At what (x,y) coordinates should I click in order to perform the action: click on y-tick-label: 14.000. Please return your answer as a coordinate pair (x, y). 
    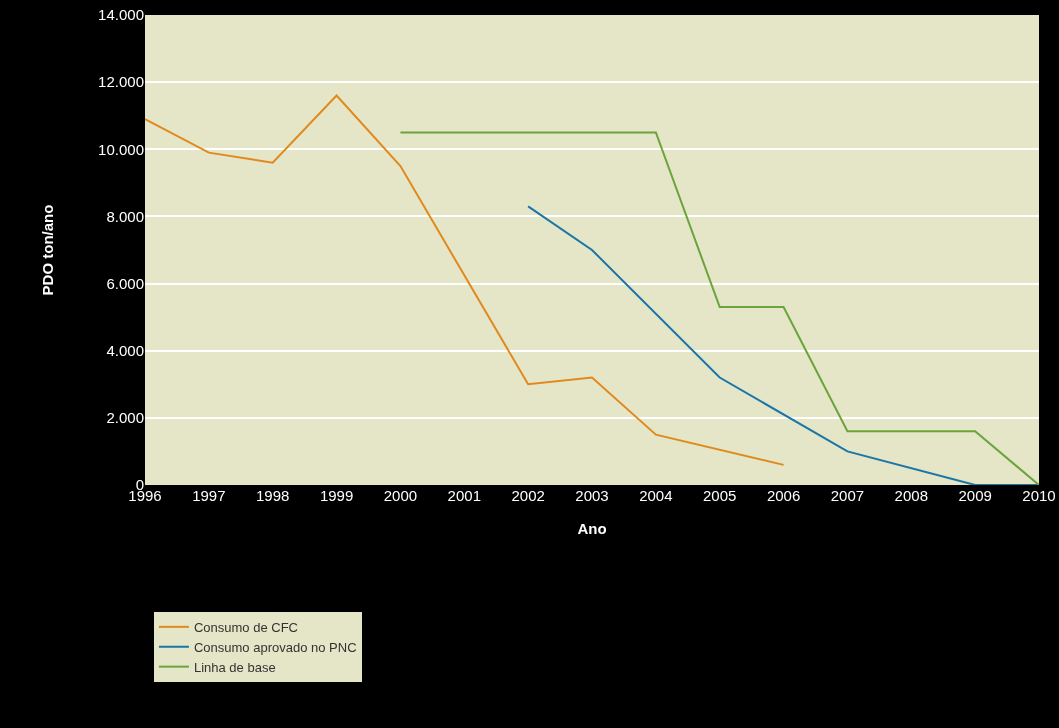
    Looking at the image, I should click on (121, 15).